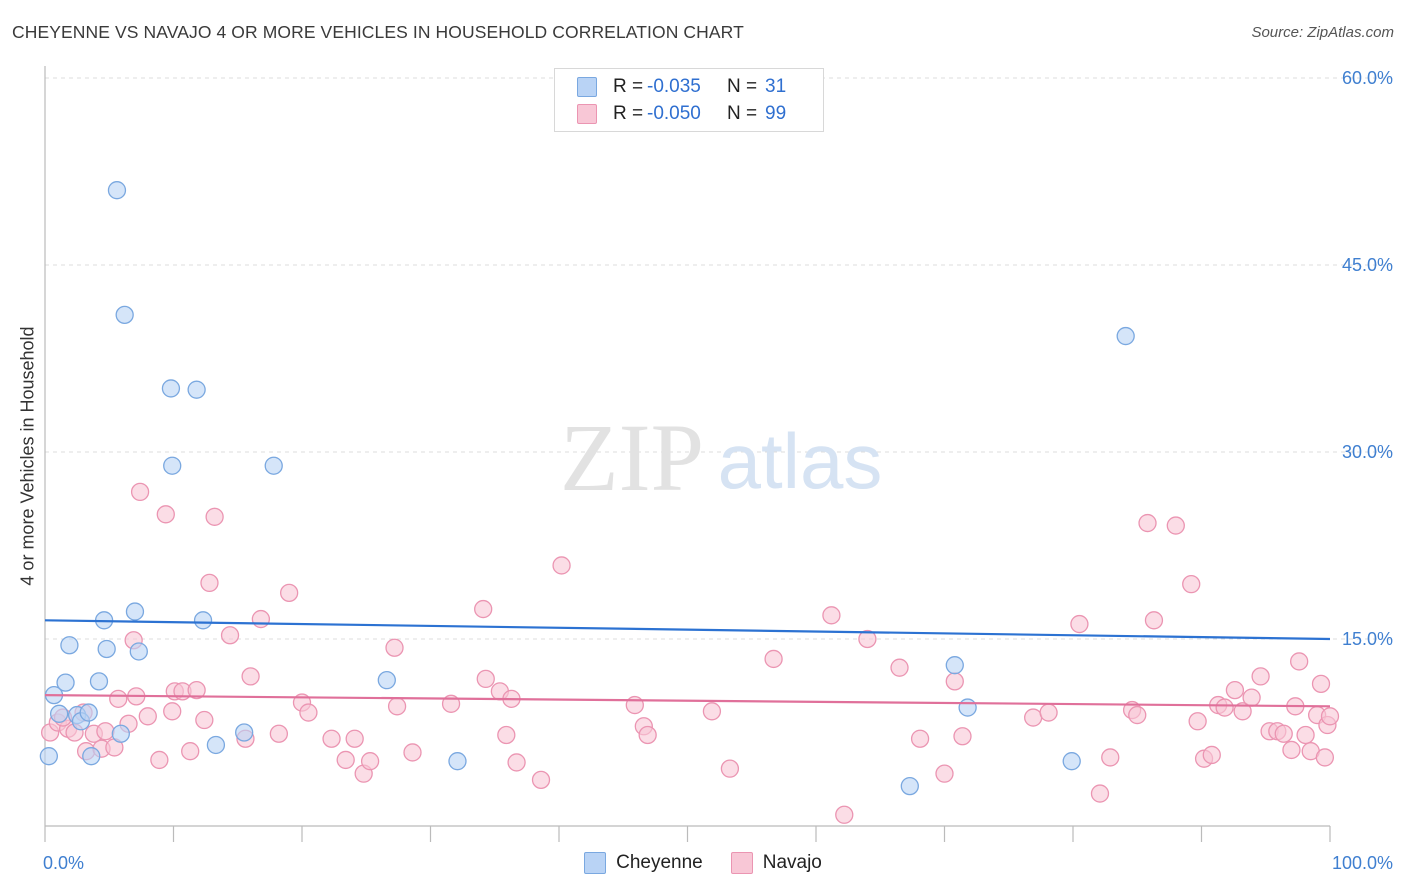  I want to click on y-tick-label: 60.0%, so click(1367, 78).